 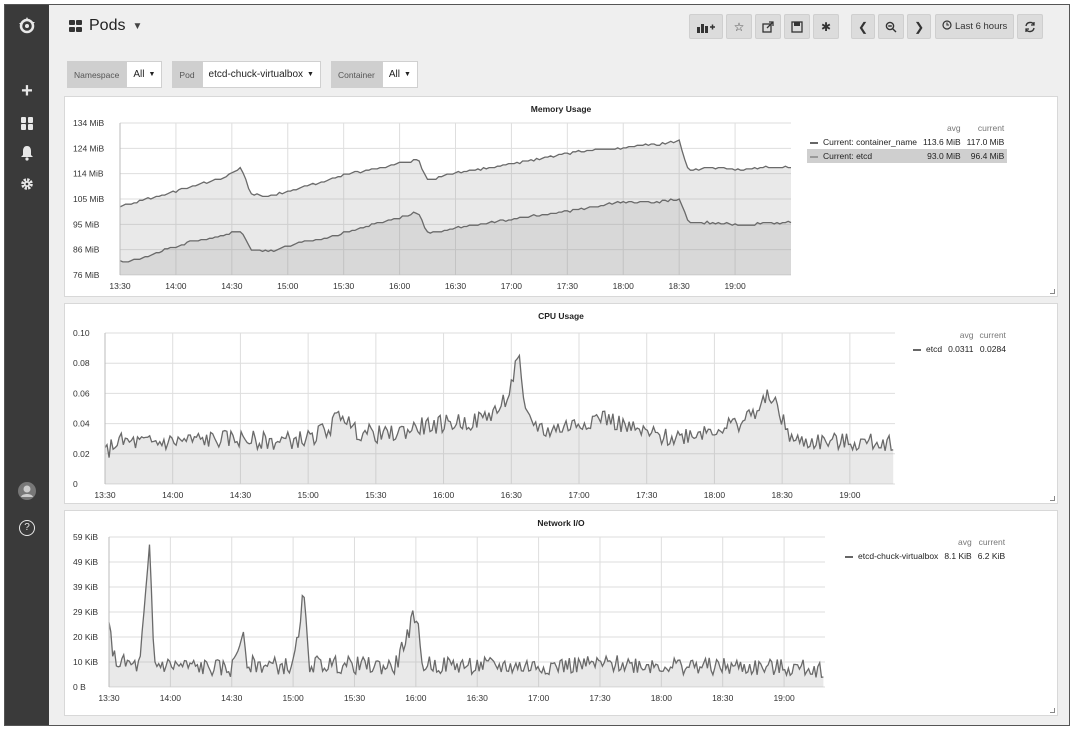 I want to click on legend-series-name: Current: container_name, so click(x=870, y=142).